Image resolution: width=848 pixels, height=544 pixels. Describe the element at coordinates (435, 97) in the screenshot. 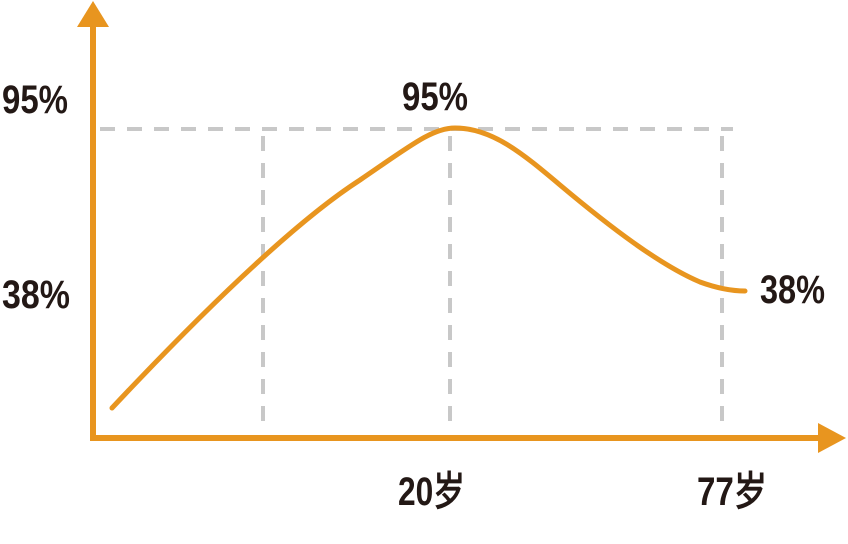

I see `peak-value-annotation: 95%` at that location.